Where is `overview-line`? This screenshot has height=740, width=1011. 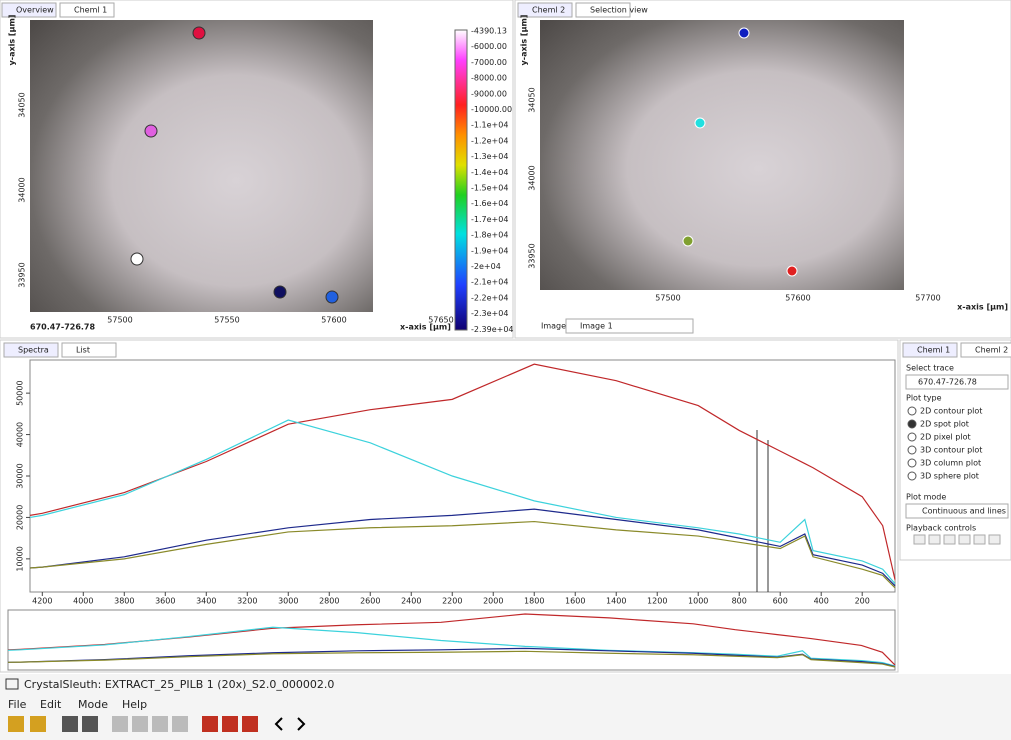 overview-line is located at coordinates (451, 657).